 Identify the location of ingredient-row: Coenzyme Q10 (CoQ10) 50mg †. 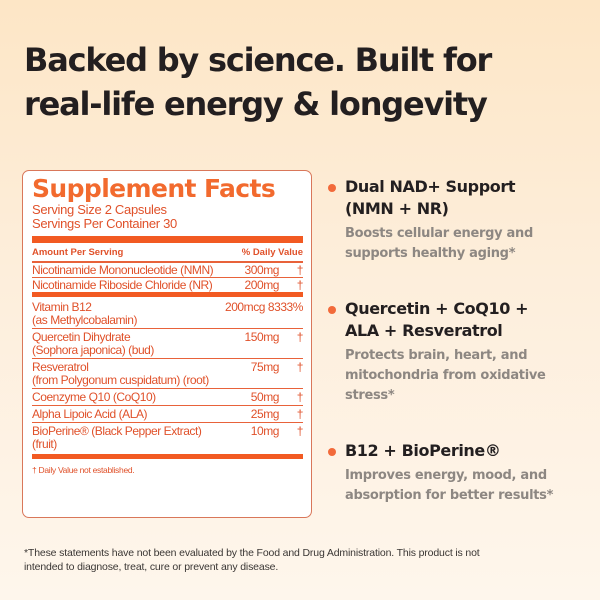
(167, 397).